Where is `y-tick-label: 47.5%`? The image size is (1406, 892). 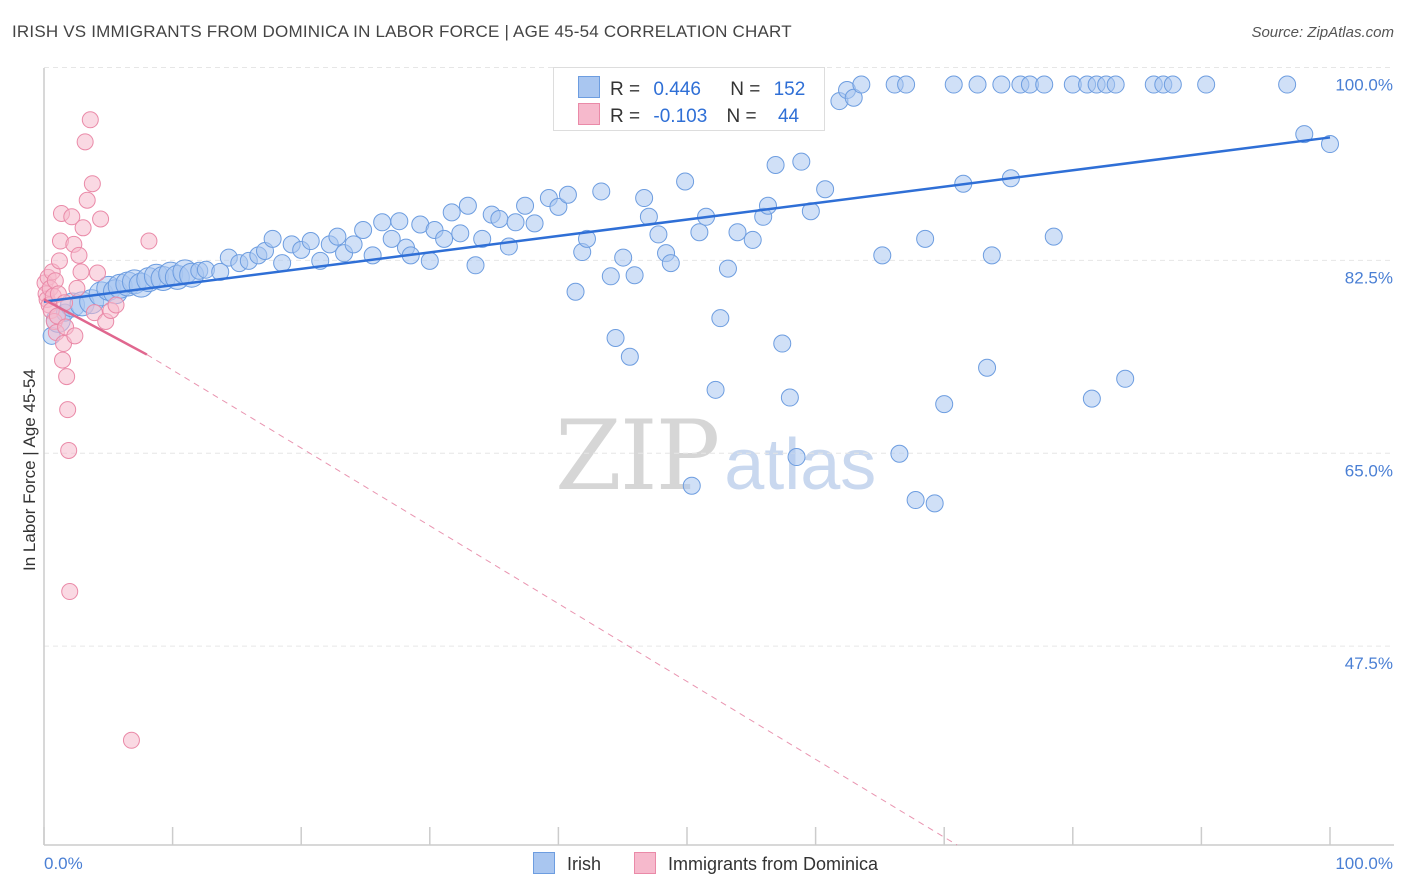 y-tick-label: 47.5% is located at coordinates (1369, 663).